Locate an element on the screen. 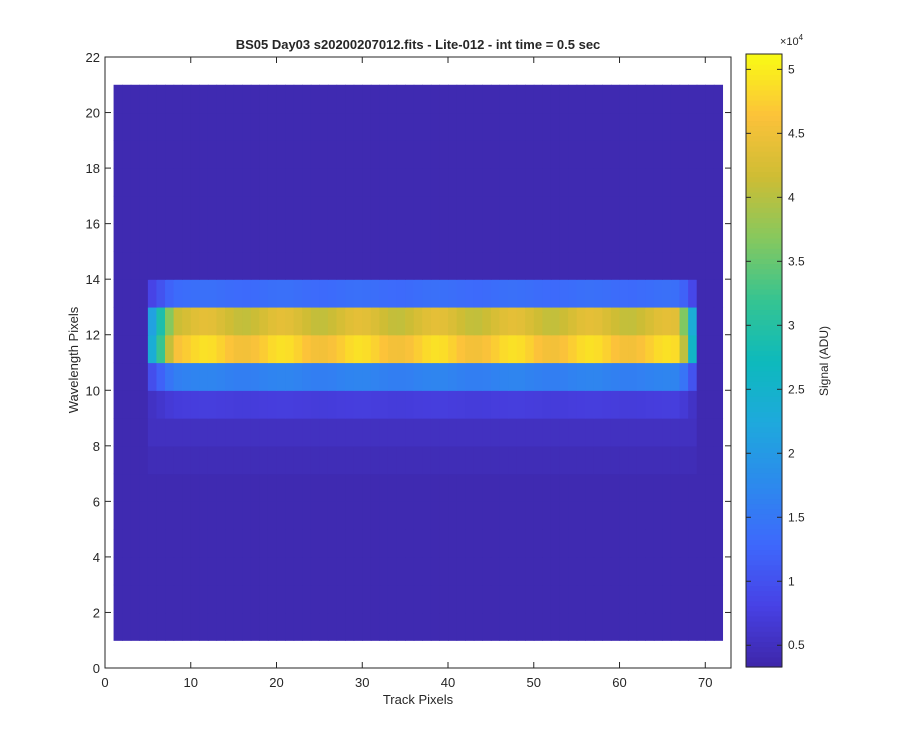  x-axis-label: Track Pixels is located at coordinates (418, 699).